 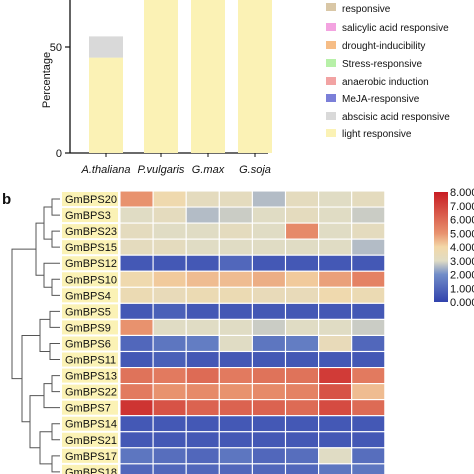 What do you see at coordinates (366, 9) in the screenshot?
I see `legend-label: responsive` at bounding box center [366, 9].